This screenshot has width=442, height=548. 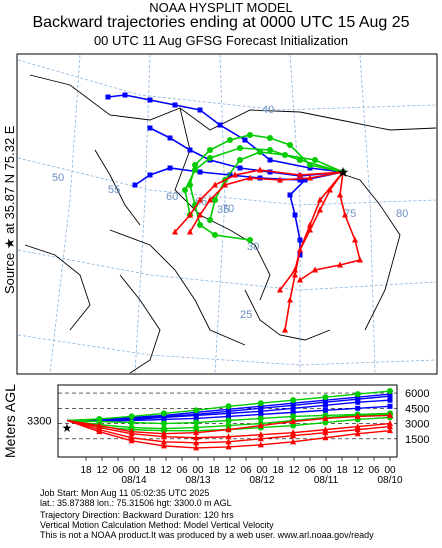 I want to click on latitude-label: 35, so click(x=223, y=210).